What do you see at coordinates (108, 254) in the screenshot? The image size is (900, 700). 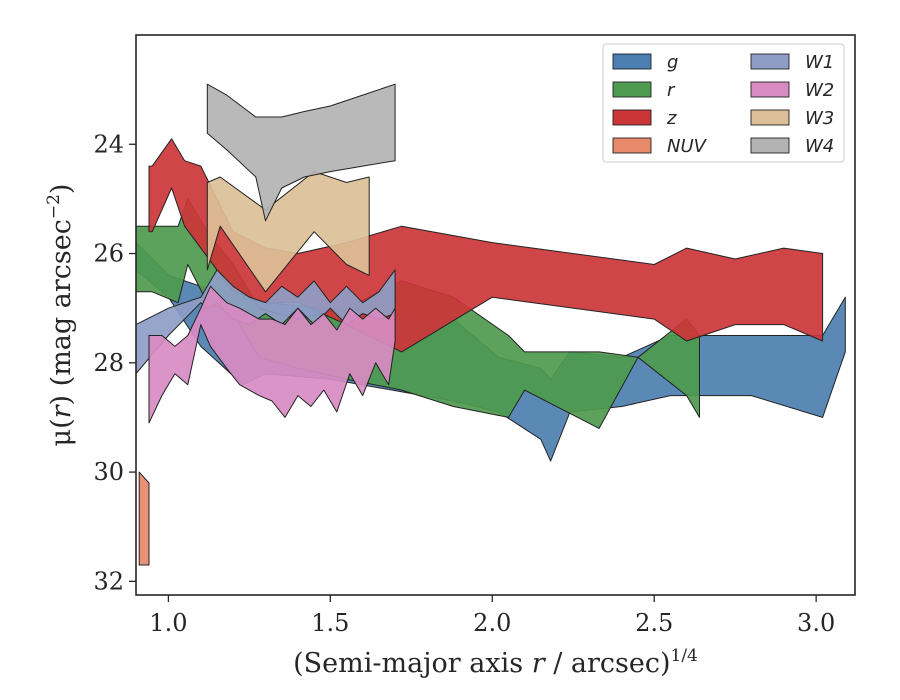 I see `y-tick-label: 26` at bounding box center [108, 254].